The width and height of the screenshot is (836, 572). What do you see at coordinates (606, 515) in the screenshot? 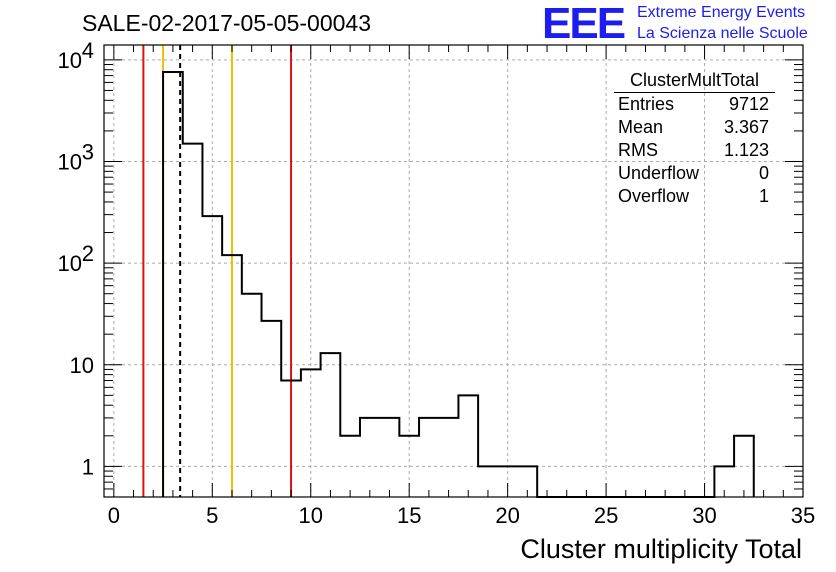
I see `x-tick-label: 25` at bounding box center [606, 515].